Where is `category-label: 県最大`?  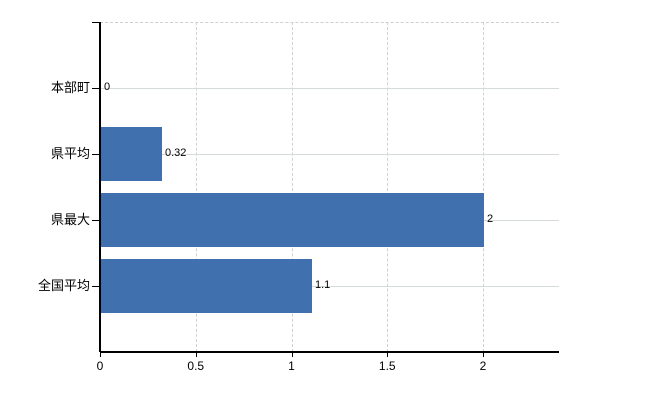
category-label: 県最大 is located at coordinates (70, 219).